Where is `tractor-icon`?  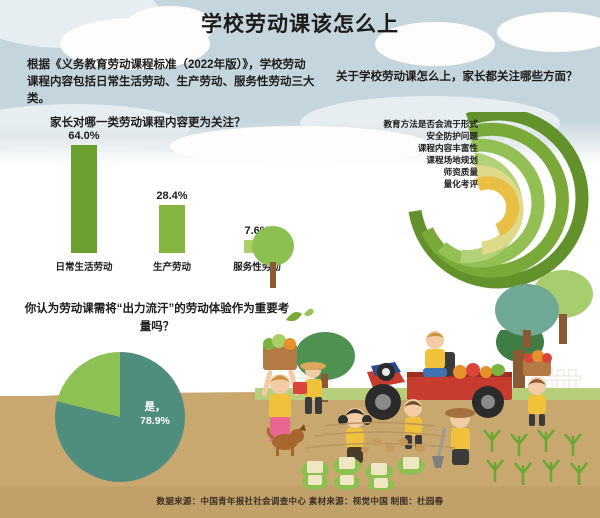
tractor-icon is located at coordinates (438, 386).